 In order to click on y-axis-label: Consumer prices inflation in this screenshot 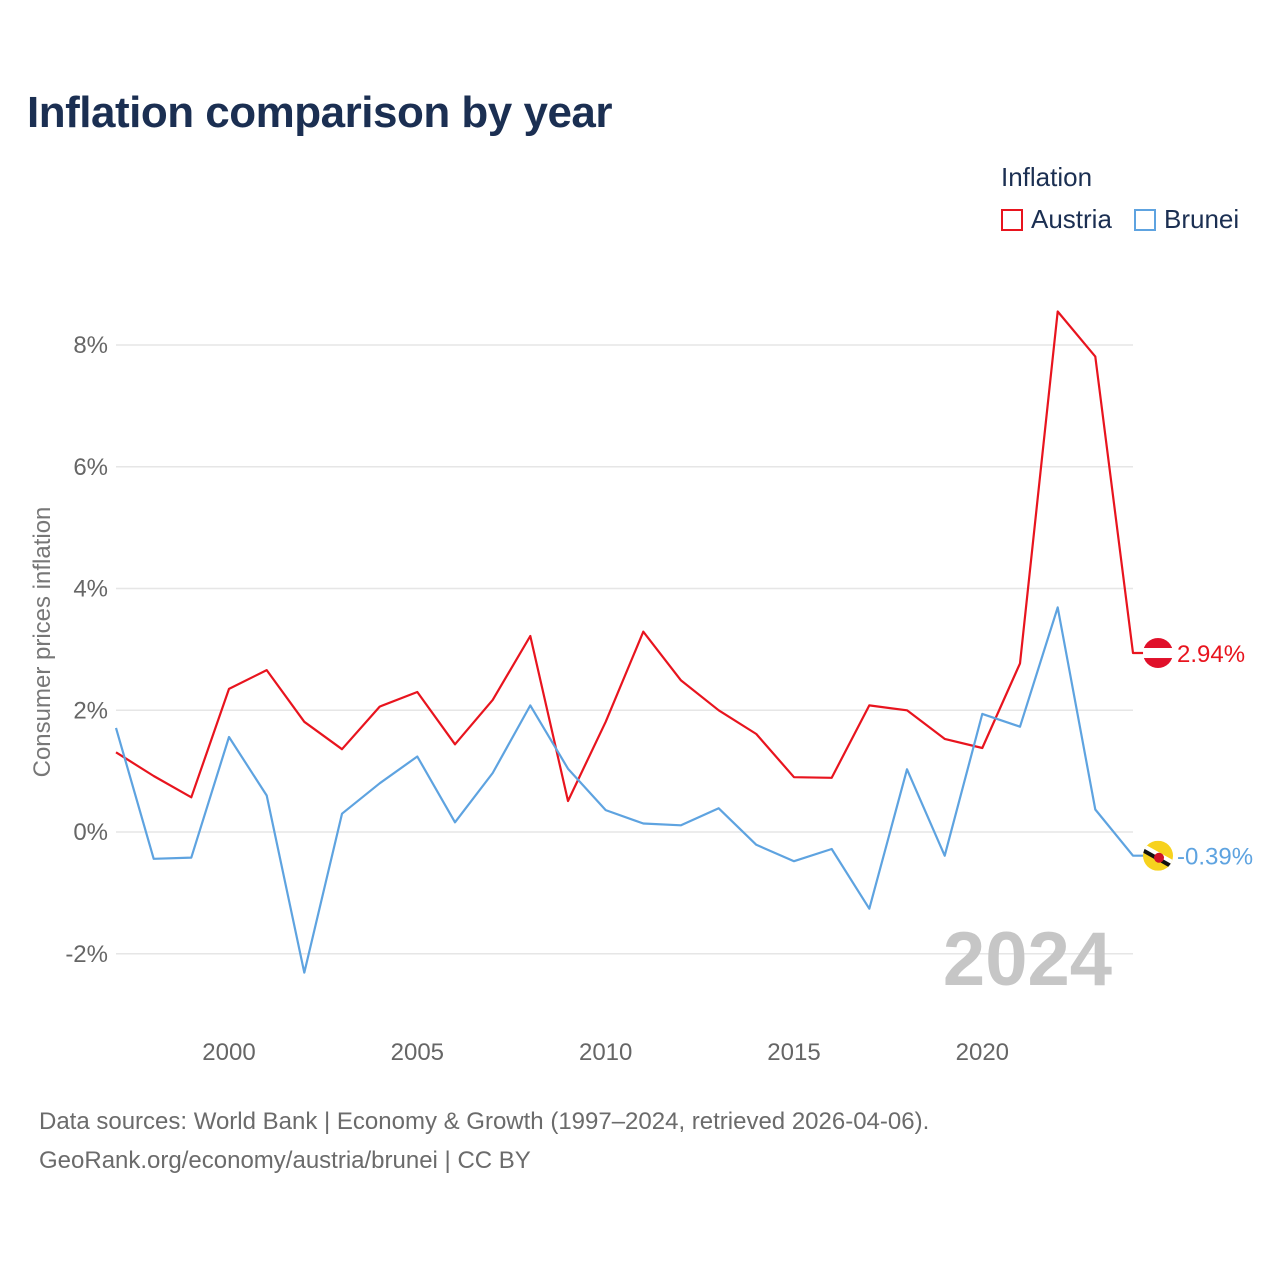, I will do `click(42, 642)`.